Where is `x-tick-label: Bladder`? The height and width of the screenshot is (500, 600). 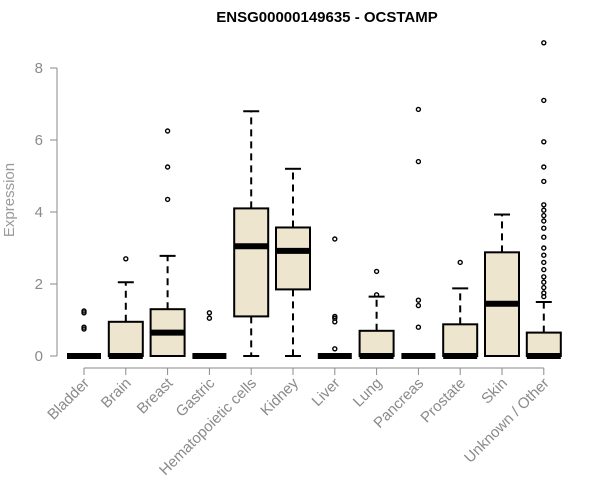 x-tick-label: Bladder is located at coordinates (68, 399).